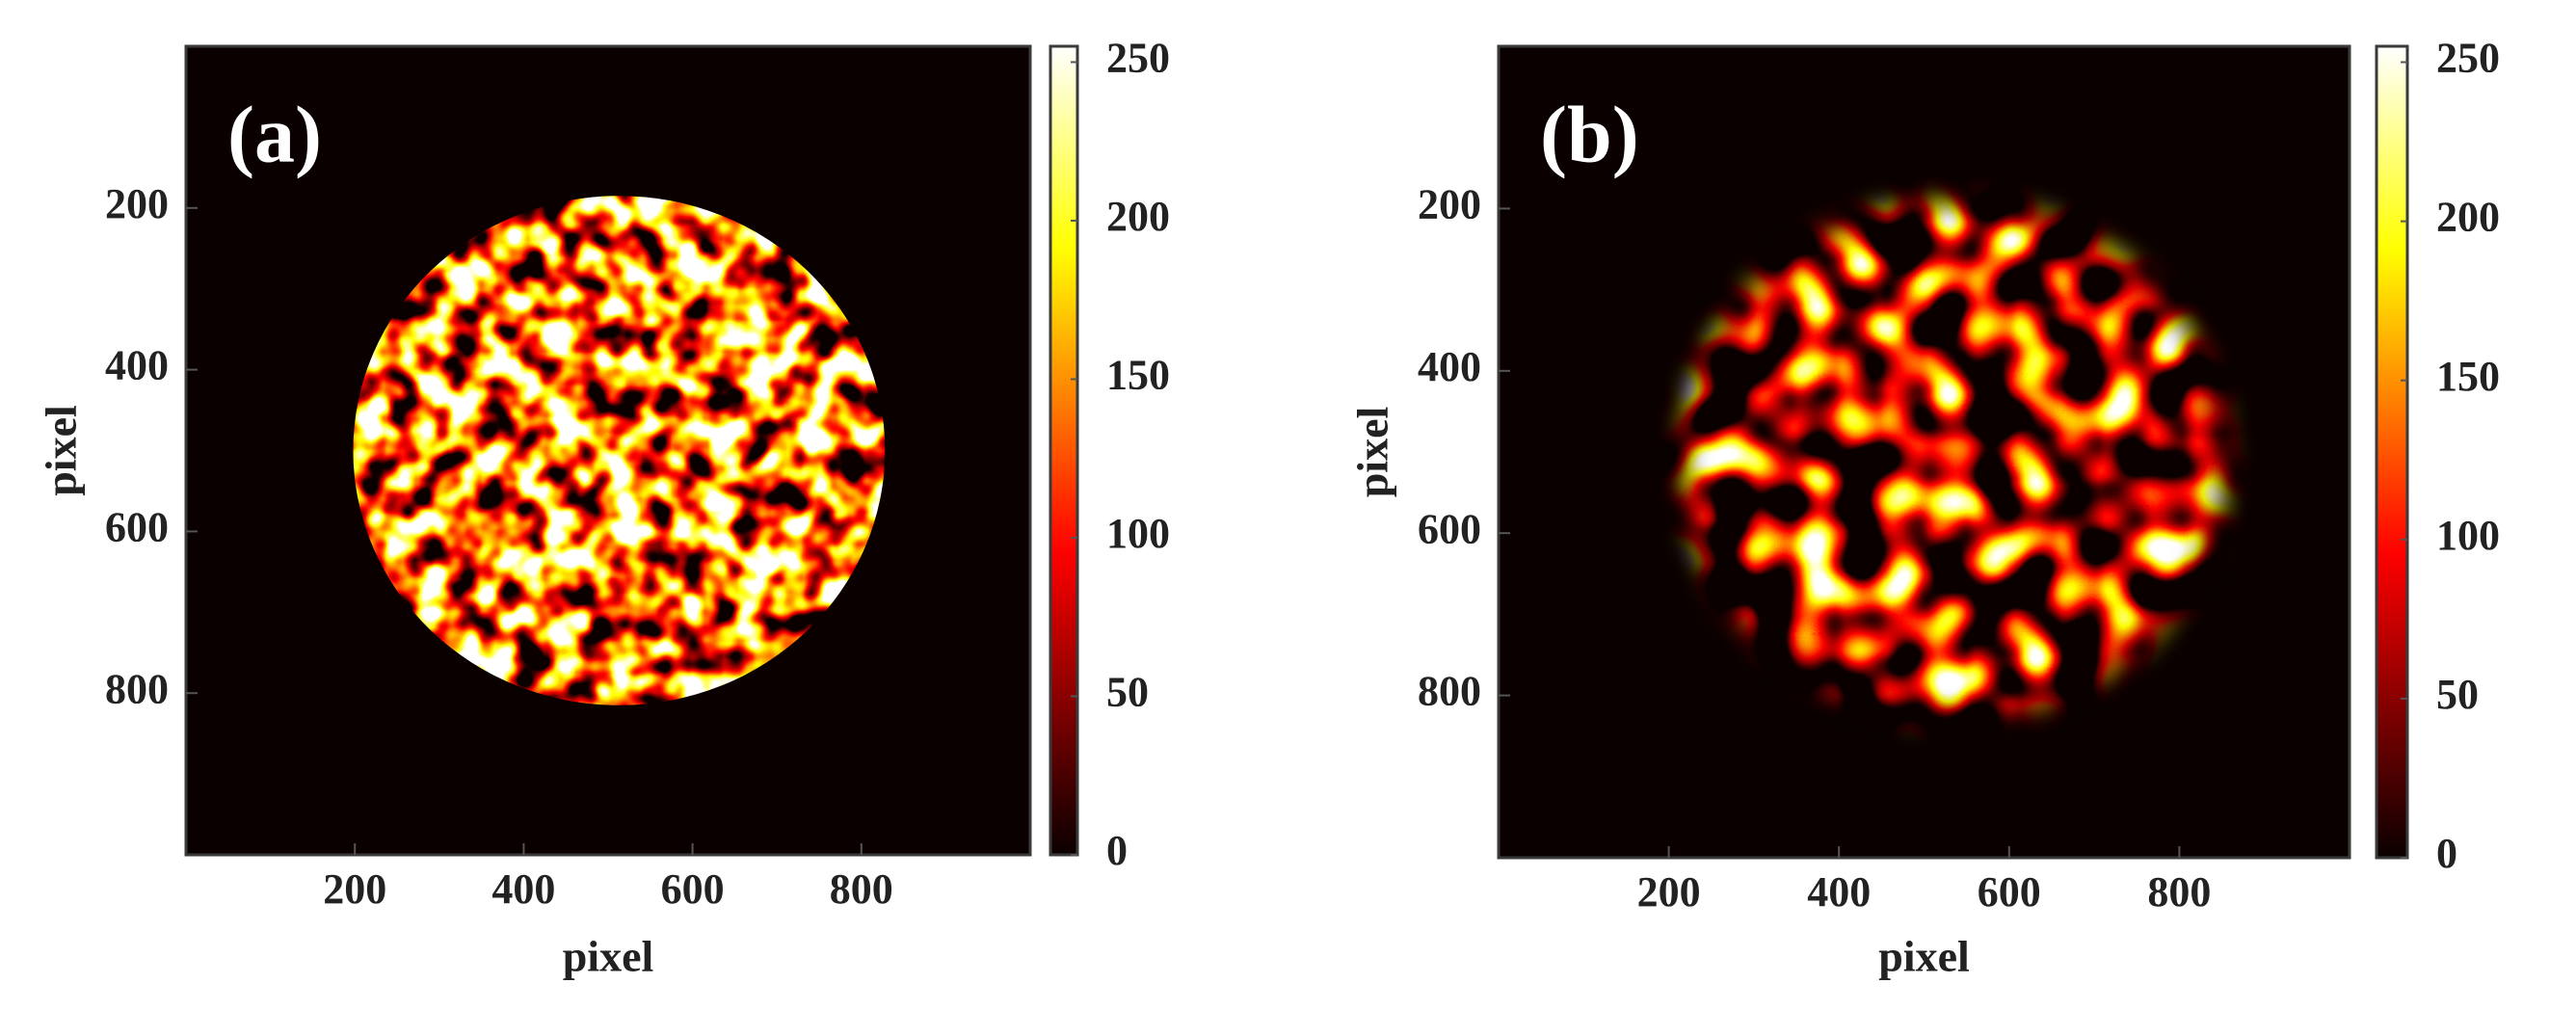 This screenshot has width=2576, height=1010. What do you see at coordinates (274, 135) in the screenshot?
I see `panel-label: (a)` at bounding box center [274, 135].